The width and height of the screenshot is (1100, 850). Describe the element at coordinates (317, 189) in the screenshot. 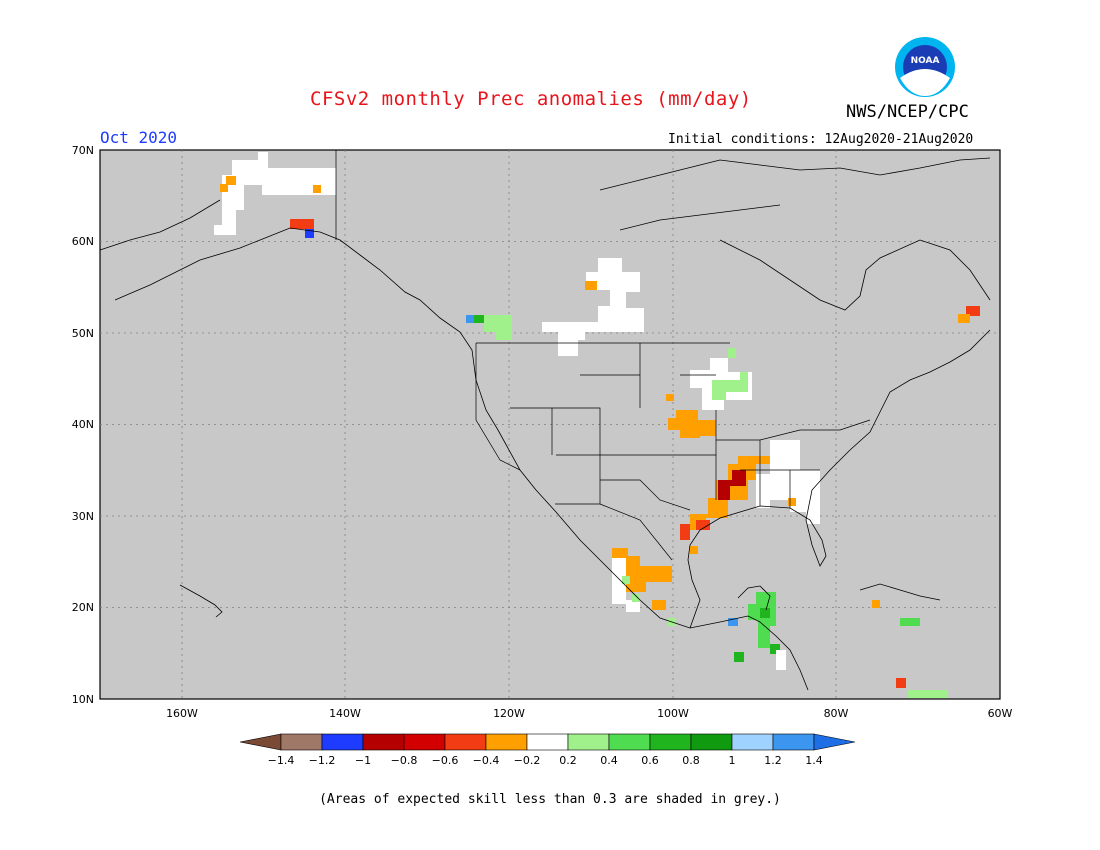

I see `anomaly-alaska-orange-c` at that location.